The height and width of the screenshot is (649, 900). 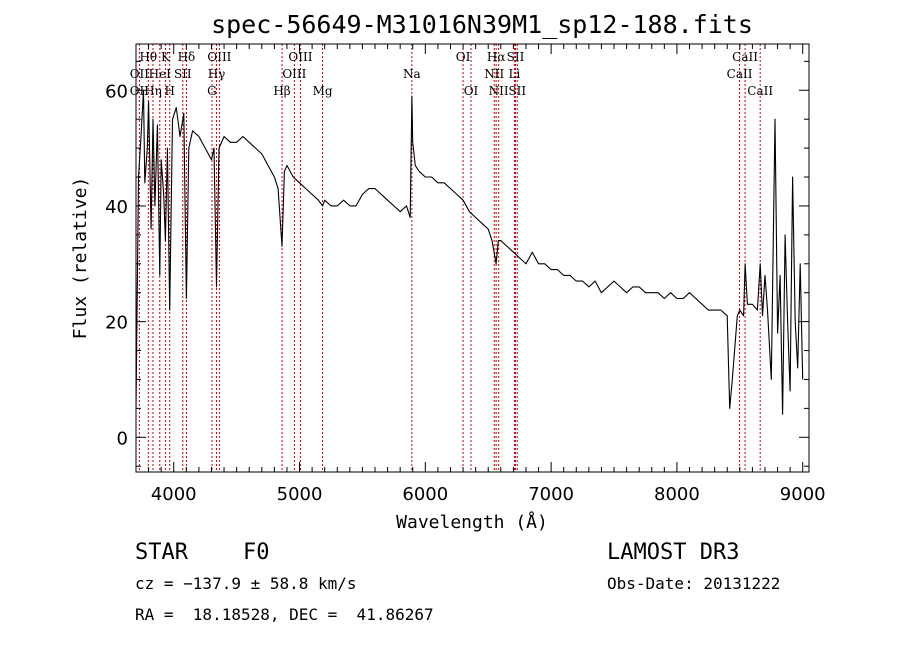 I want to click on object-class: STAR, so click(x=161, y=552).